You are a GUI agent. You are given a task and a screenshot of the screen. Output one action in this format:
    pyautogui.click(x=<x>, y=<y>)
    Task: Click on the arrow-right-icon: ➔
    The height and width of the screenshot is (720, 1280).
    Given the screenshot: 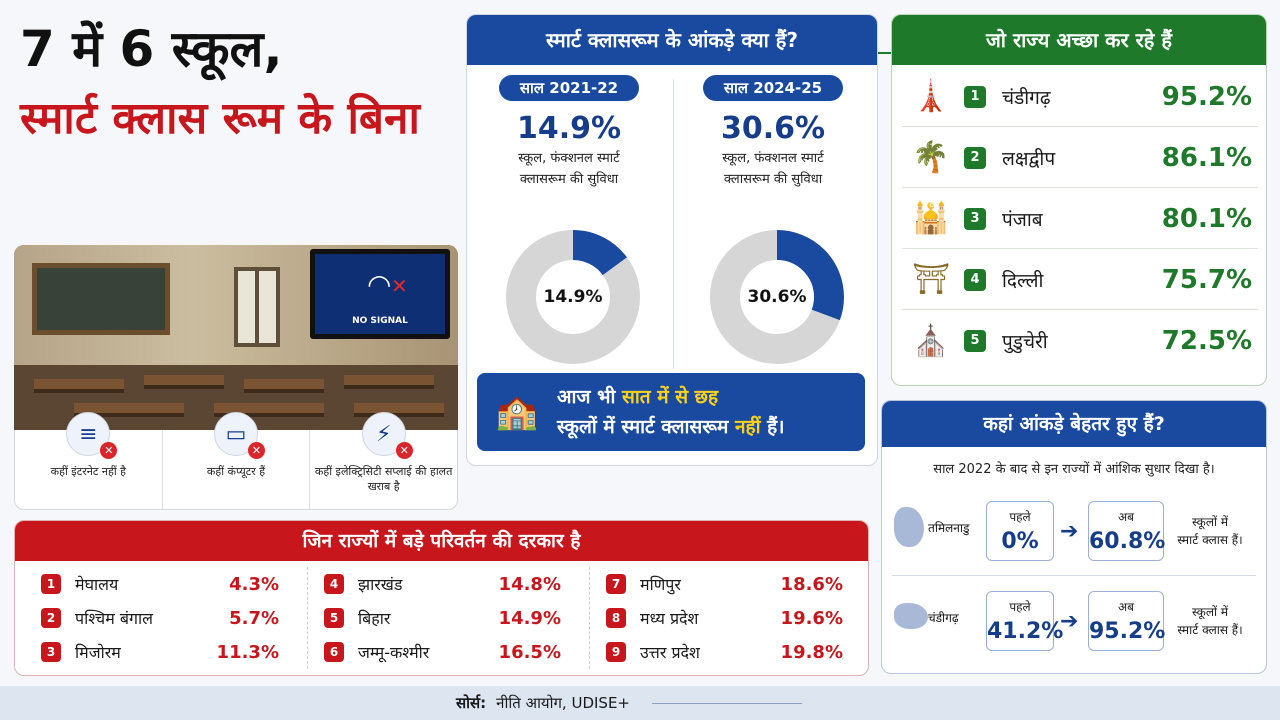 What is the action you would take?
    pyautogui.click(x=1069, y=621)
    